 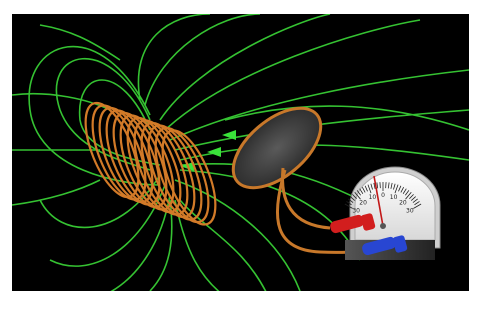 I want to click on solenoid-coil, so click(x=150, y=163).